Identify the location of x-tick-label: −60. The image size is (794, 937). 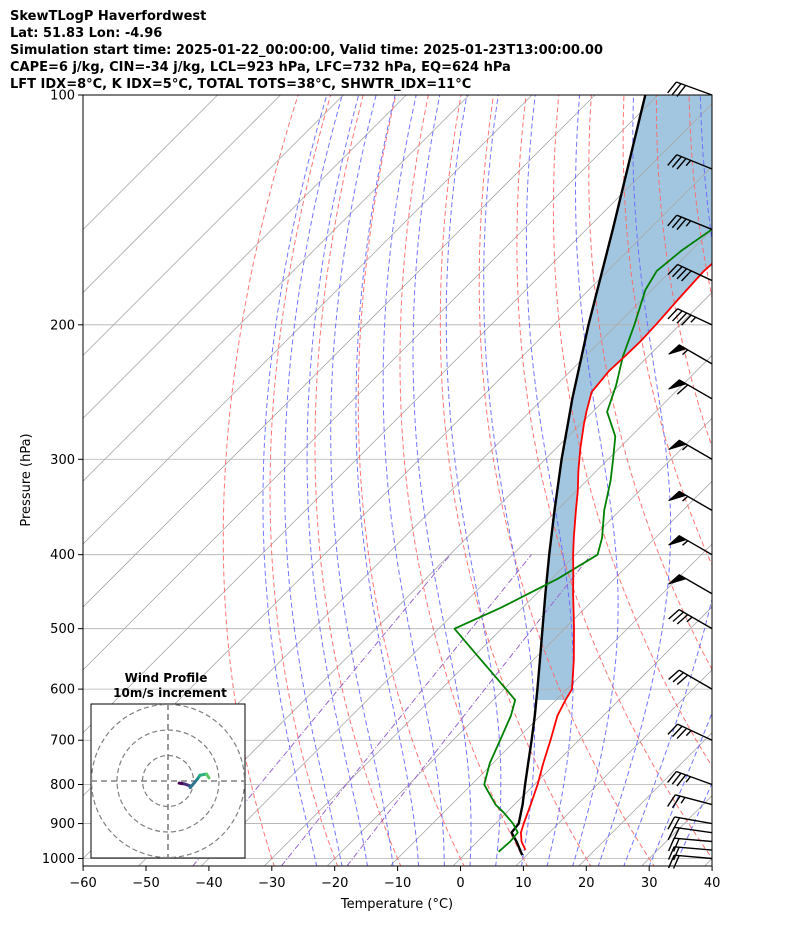
(82, 883).